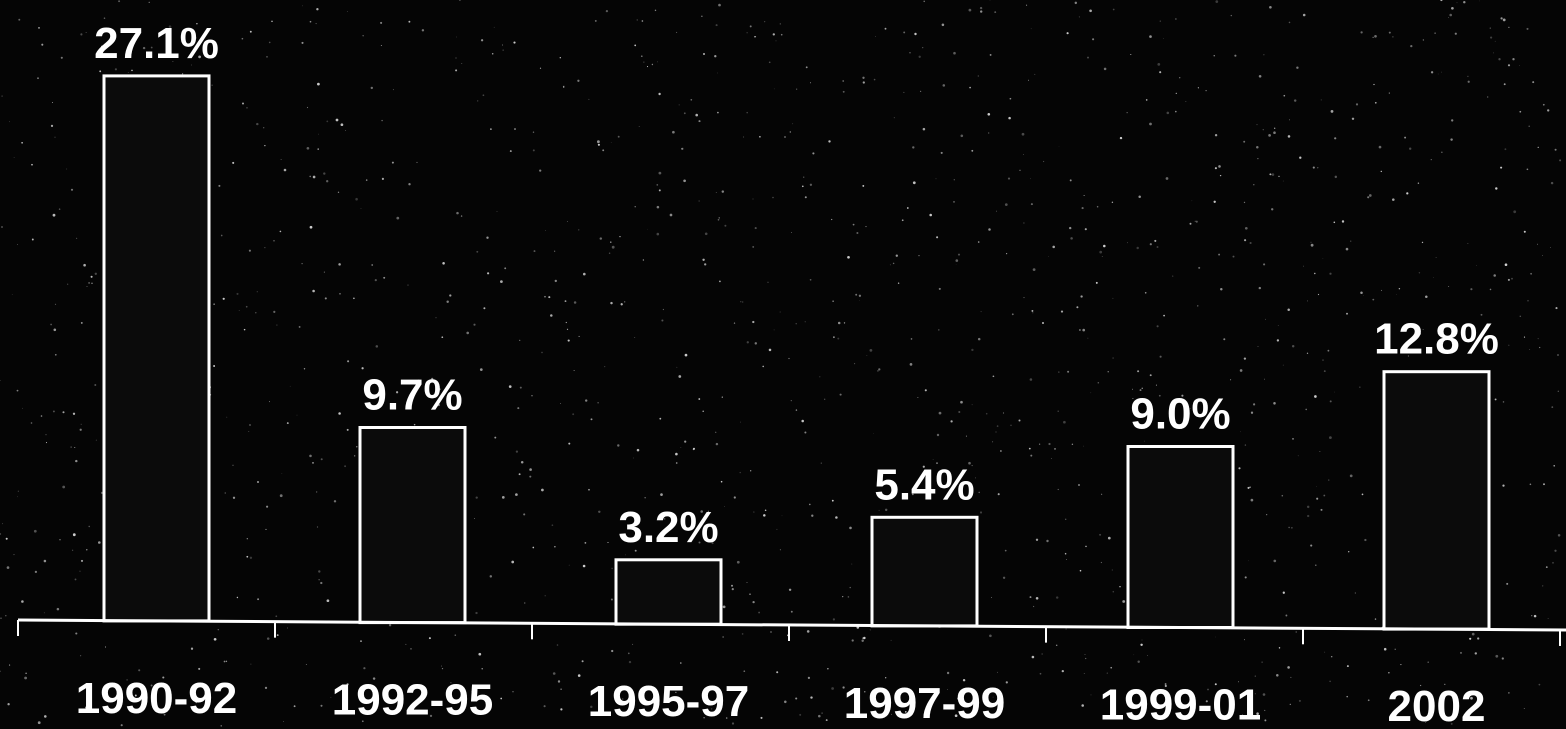 This screenshot has width=1566, height=729. What do you see at coordinates (156, 43) in the screenshot?
I see `data-label: 27.1%` at bounding box center [156, 43].